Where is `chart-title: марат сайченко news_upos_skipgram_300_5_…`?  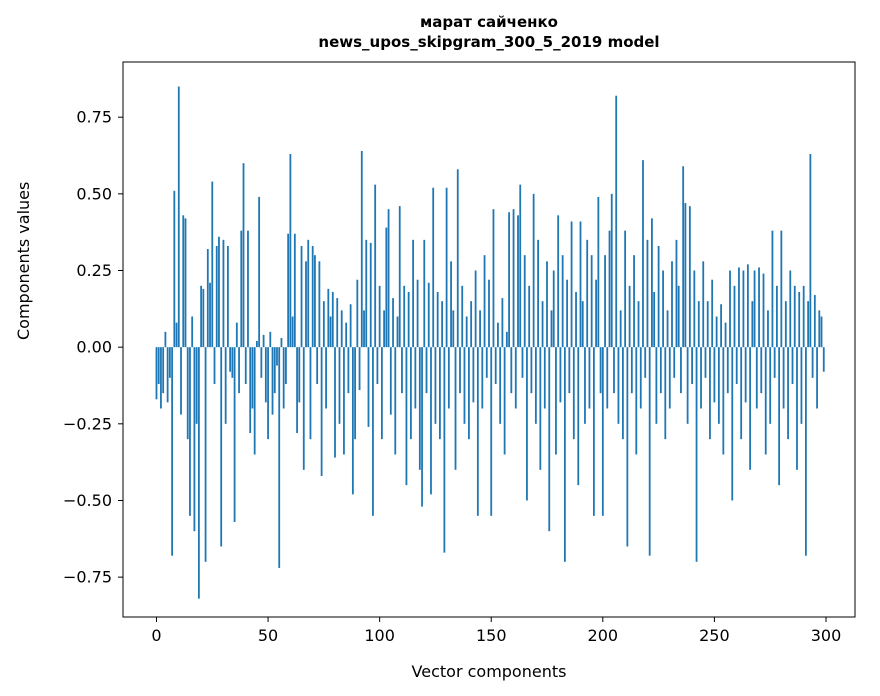 chart-title: марат сайченко news_upos_skipgram_300_5_… is located at coordinates (489, 32).